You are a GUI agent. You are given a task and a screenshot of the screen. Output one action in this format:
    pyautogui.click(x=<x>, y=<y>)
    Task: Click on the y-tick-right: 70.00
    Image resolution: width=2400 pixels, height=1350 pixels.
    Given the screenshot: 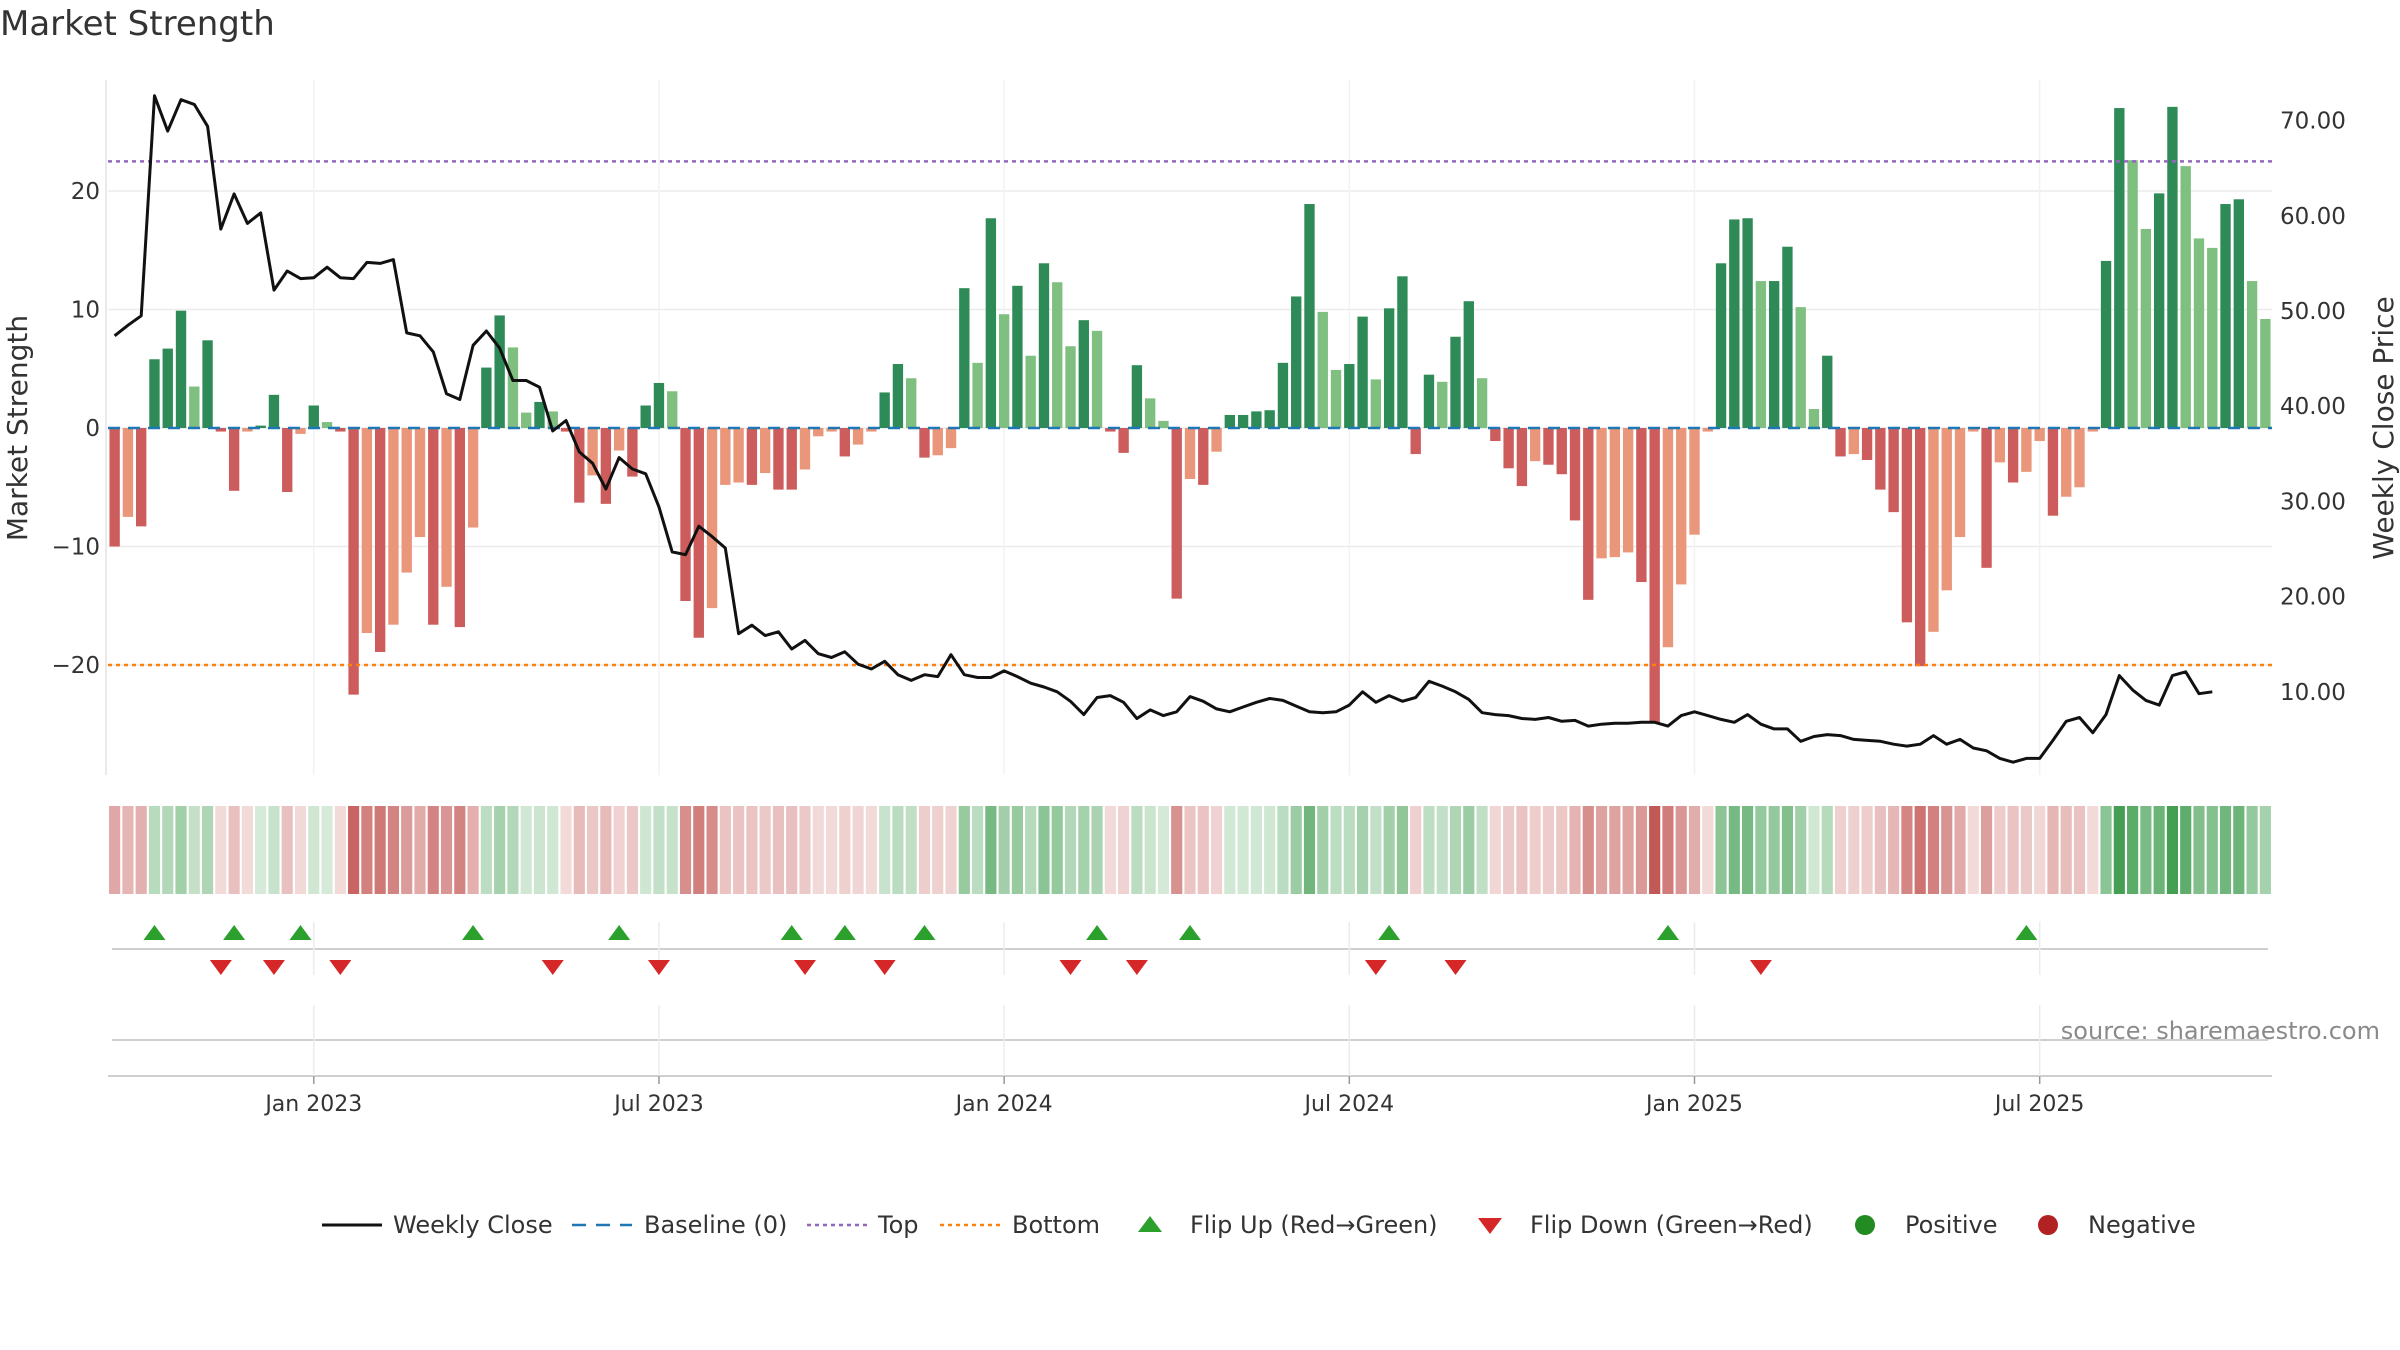 What is the action you would take?
    pyautogui.click(x=2313, y=122)
    